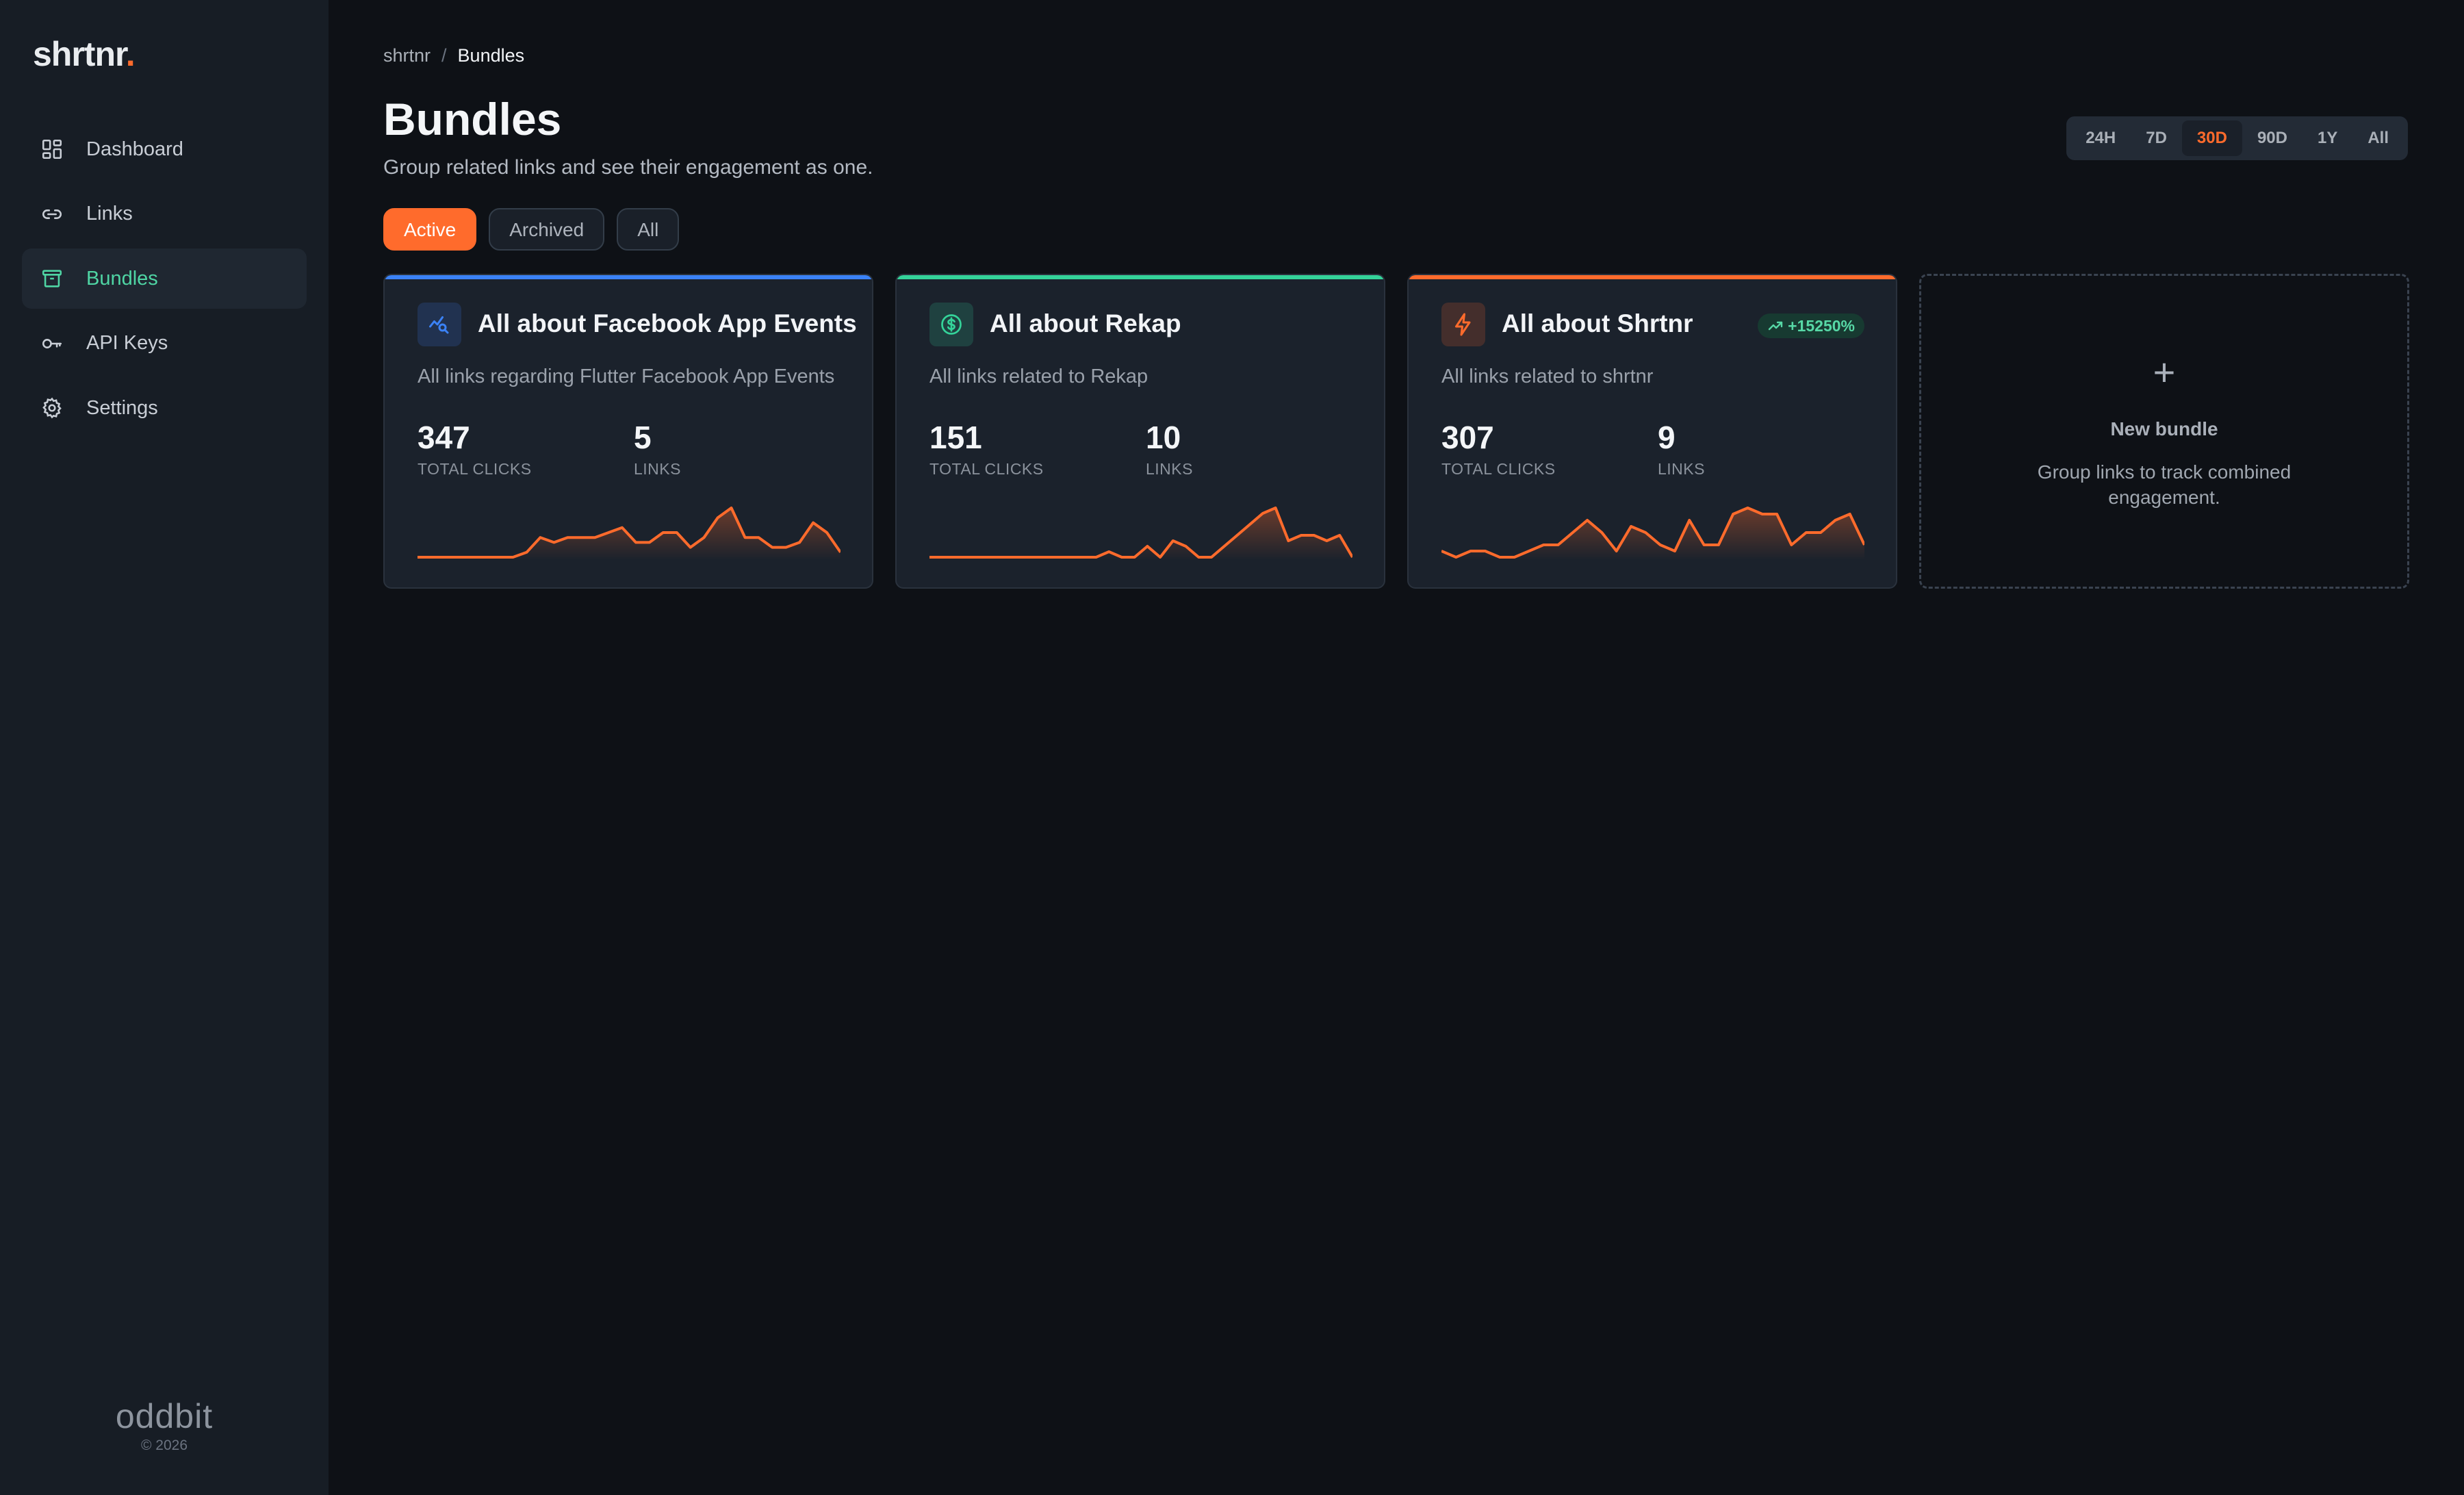 This screenshot has width=2464, height=1495. I want to click on filter-all: All, so click(648, 229).